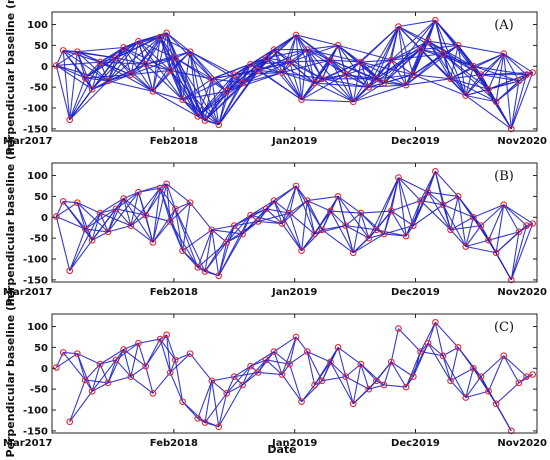  What do you see at coordinates (10, 222) in the screenshot?
I see `y-axis-title: Perpendicular baseline (m)` at bounding box center [10, 222].